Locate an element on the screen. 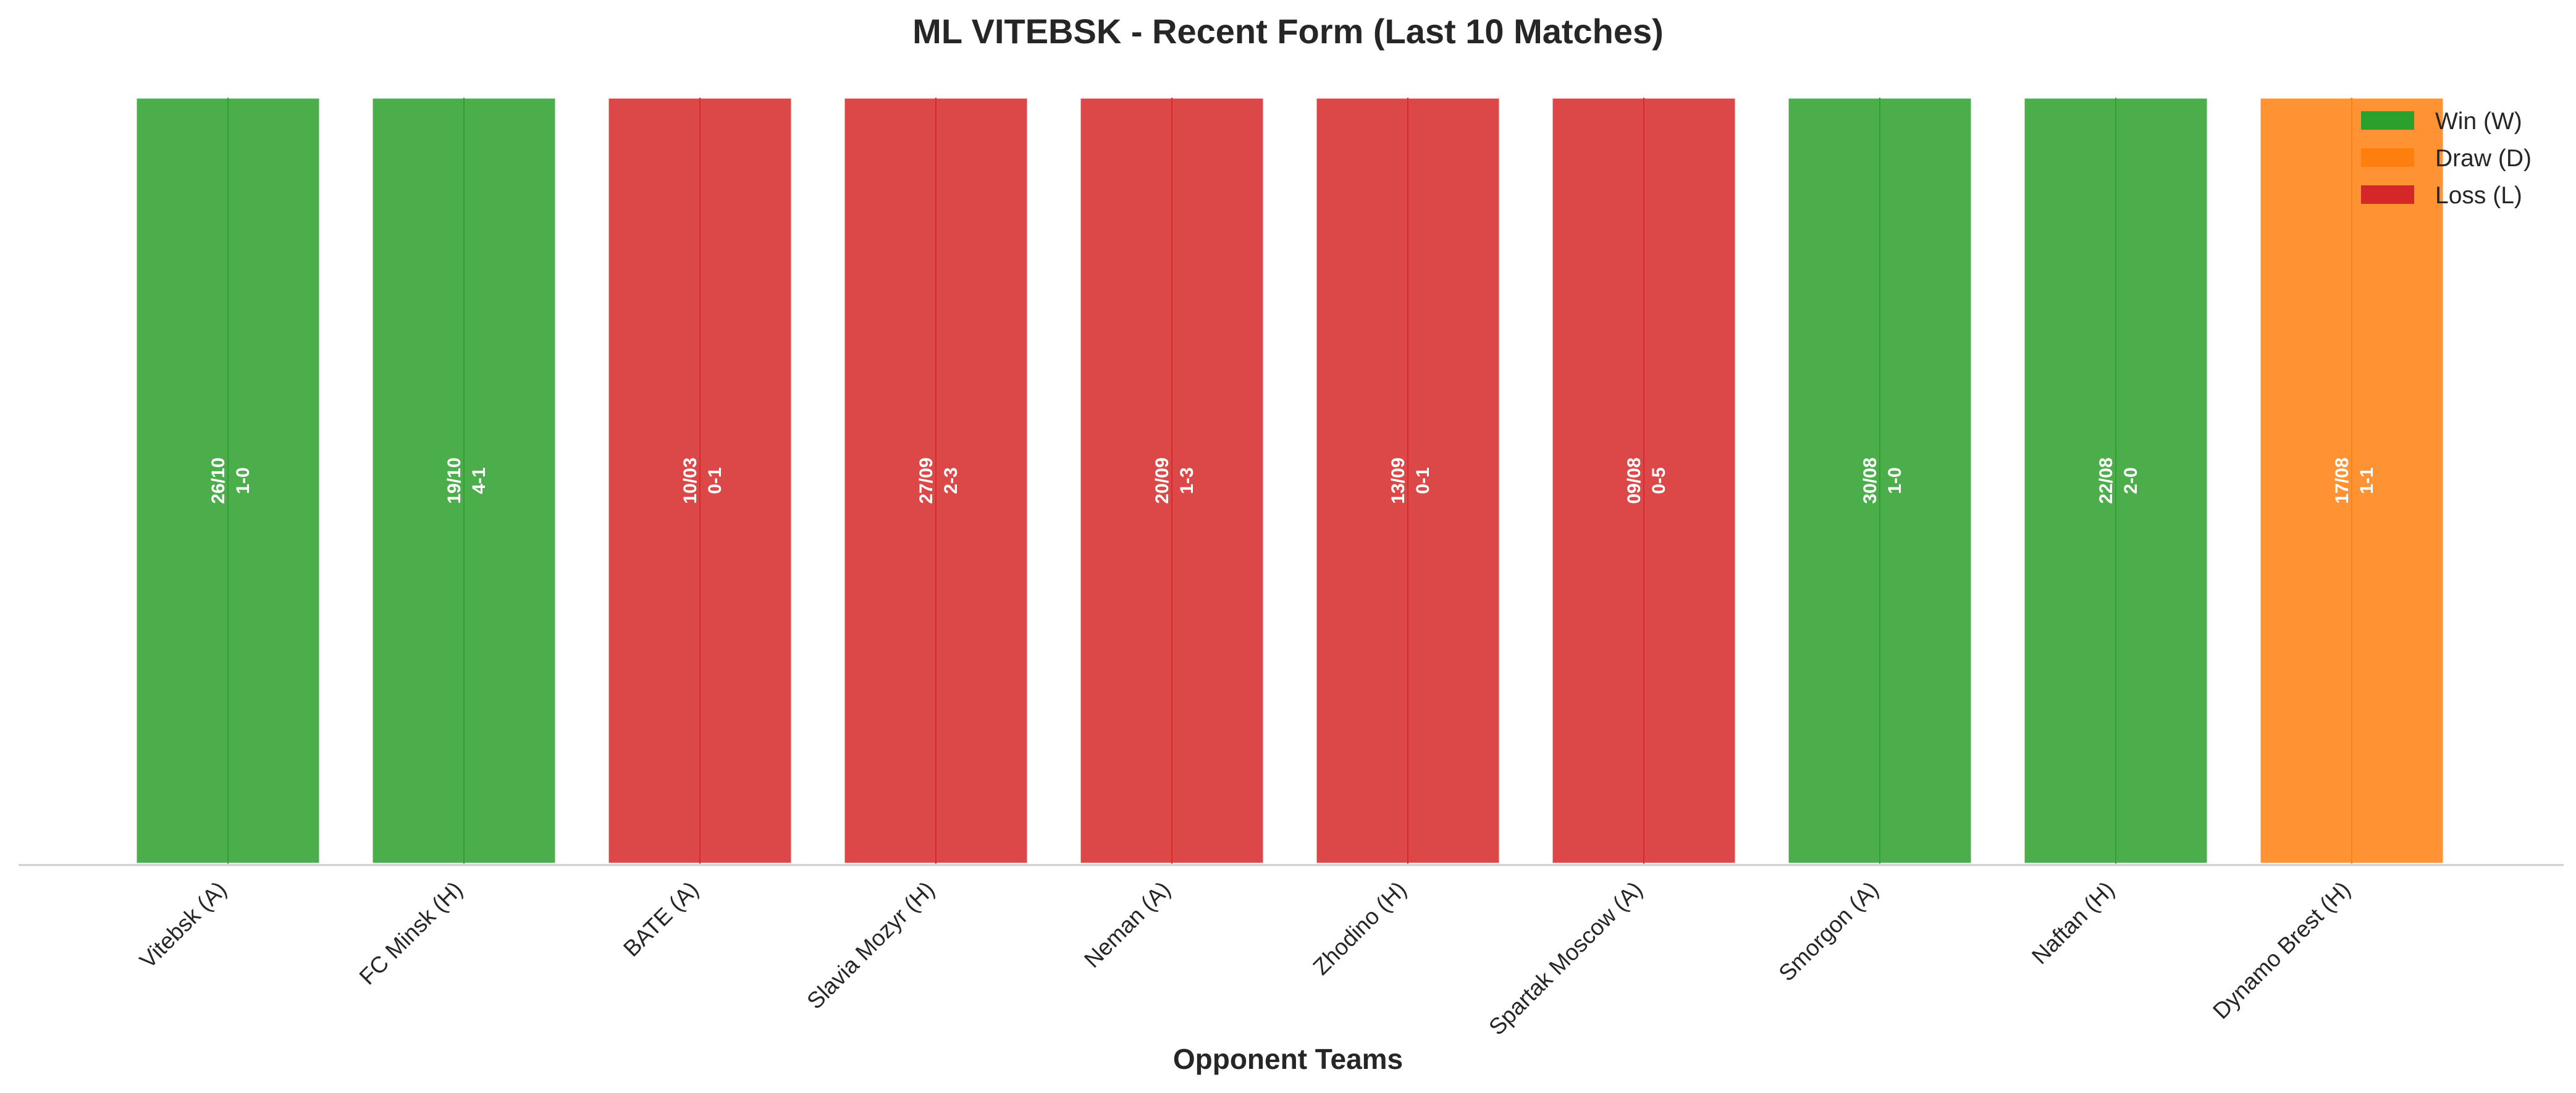 The height and width of the screenshot is (1093, 2576). x-tick-label: FC Minsk (H) is located at coordinates (411, 933).